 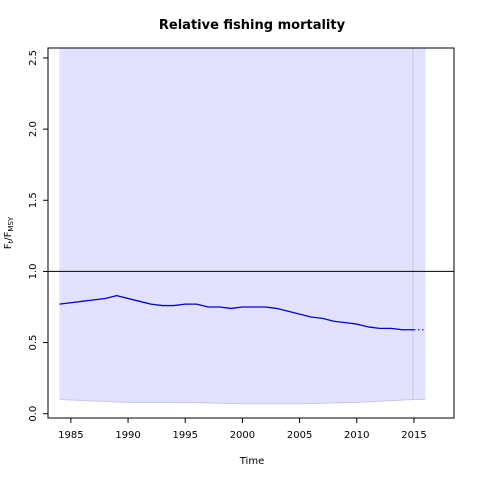 What do you see at coordinates (38, 236) in the screenshot?
I see `y-axis: 0.0 0.5 1.0 1.5 2.0 2.5` at bounding box center [38, 236].